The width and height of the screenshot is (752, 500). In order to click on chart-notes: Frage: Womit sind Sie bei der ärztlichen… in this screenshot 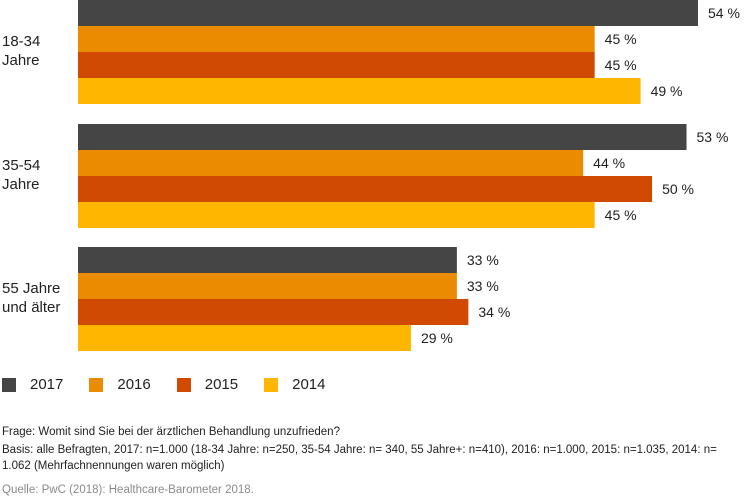, I will do `click(372, 460)`.